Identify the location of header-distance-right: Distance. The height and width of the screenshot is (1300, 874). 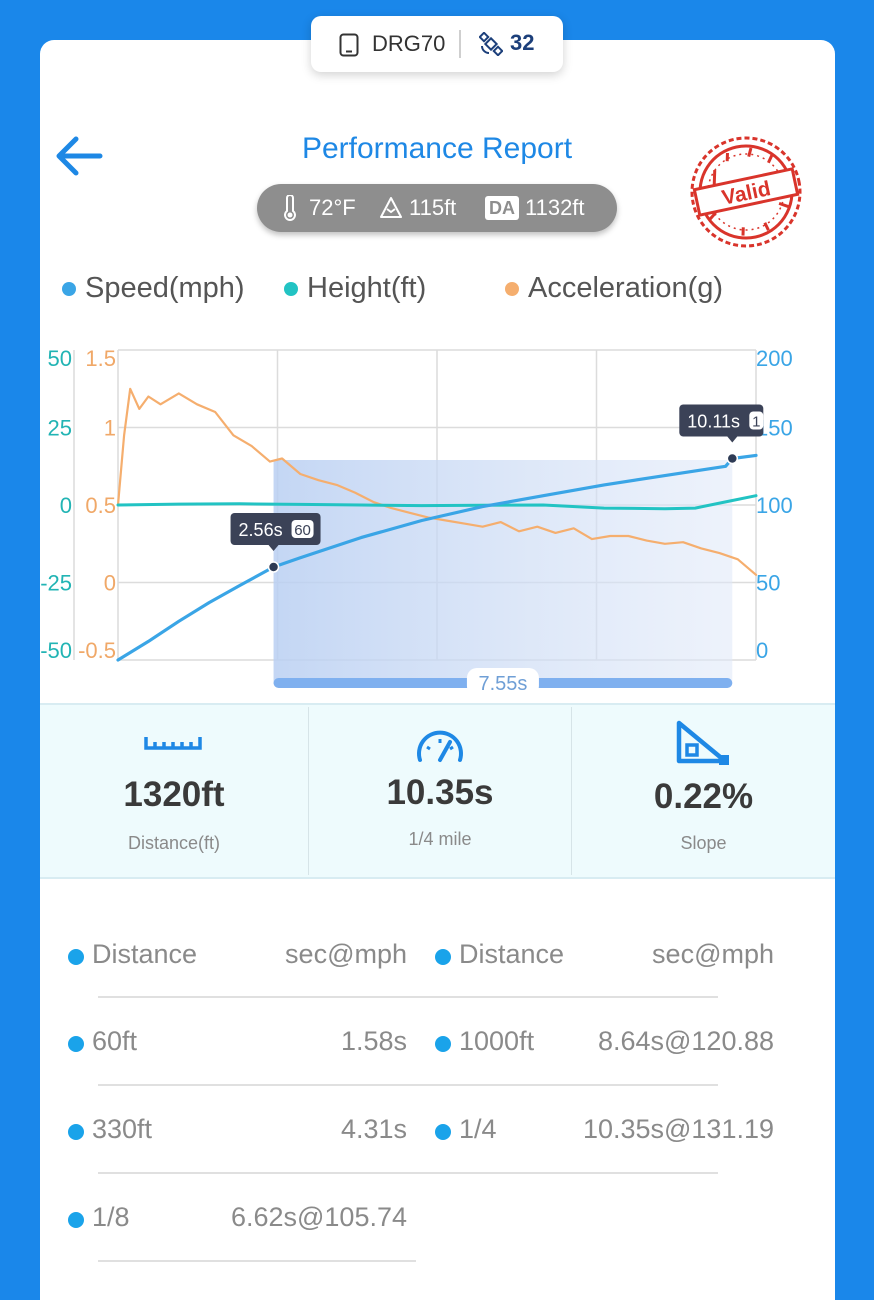
(512, 954).